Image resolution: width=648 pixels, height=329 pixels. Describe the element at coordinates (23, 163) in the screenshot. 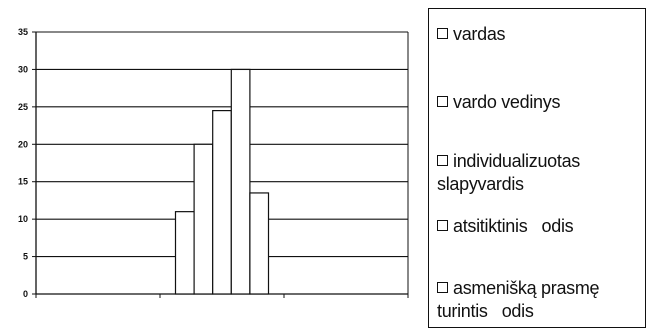

I see `y-tick-labels: 0 5 10 15 20 25 30 35` at that location.